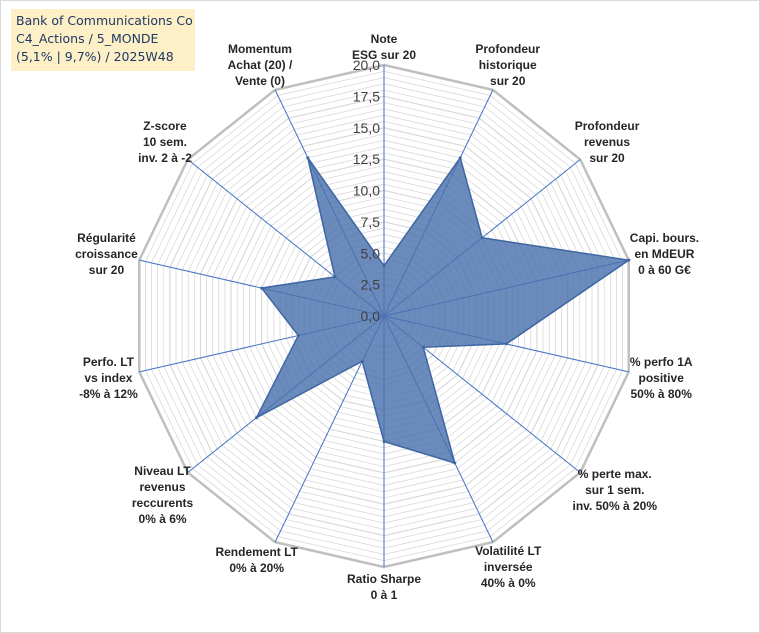  Describe the element at coordinates (104, 20) in the screenshot. I see `company-name: Bank of Communications Co` at that location.